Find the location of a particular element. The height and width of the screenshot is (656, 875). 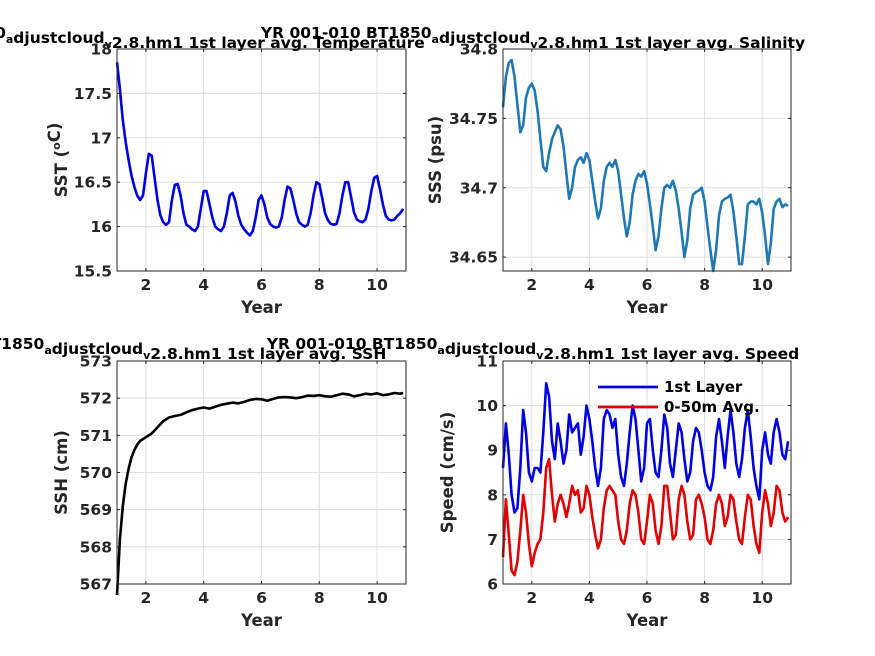

y-tick-label: 571 is located at coordinates (96, 436).